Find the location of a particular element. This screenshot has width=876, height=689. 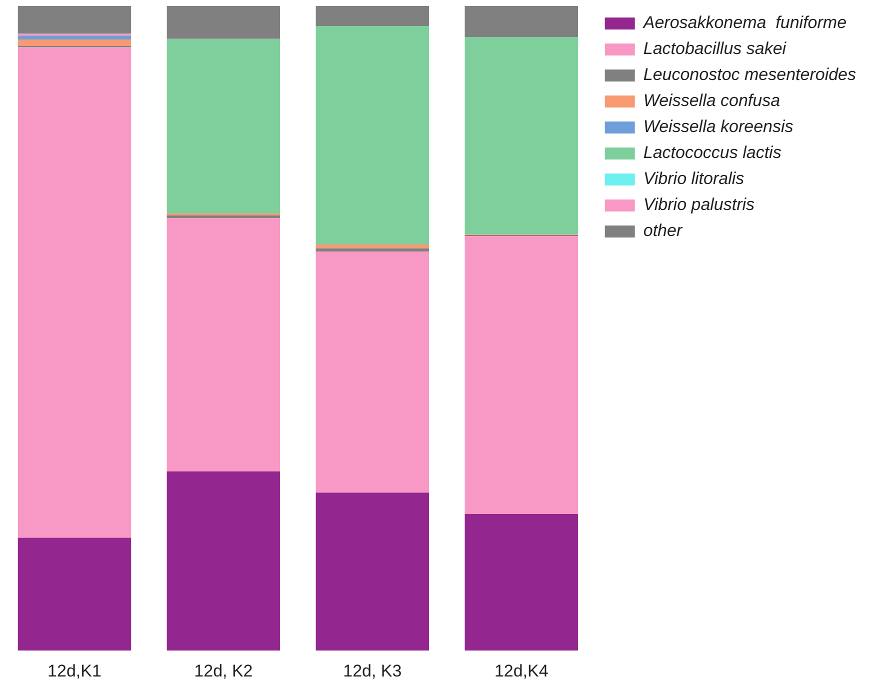

x-tick-label: 12d, K3 is located at coordinates (372, 670).